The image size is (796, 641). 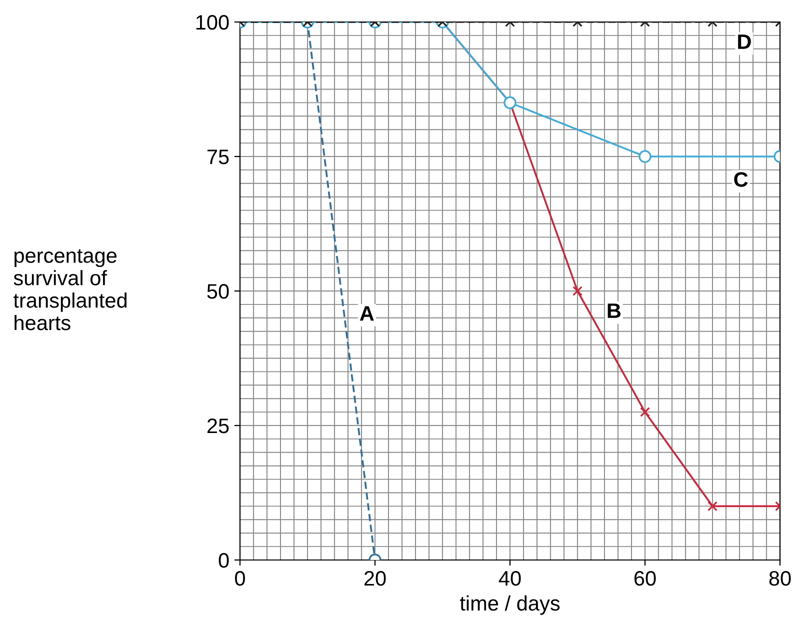 What do you see at coordinates (218, 291) in the screenshot?
I see `y-tick-label: 50` at bounding box center [218, 291].